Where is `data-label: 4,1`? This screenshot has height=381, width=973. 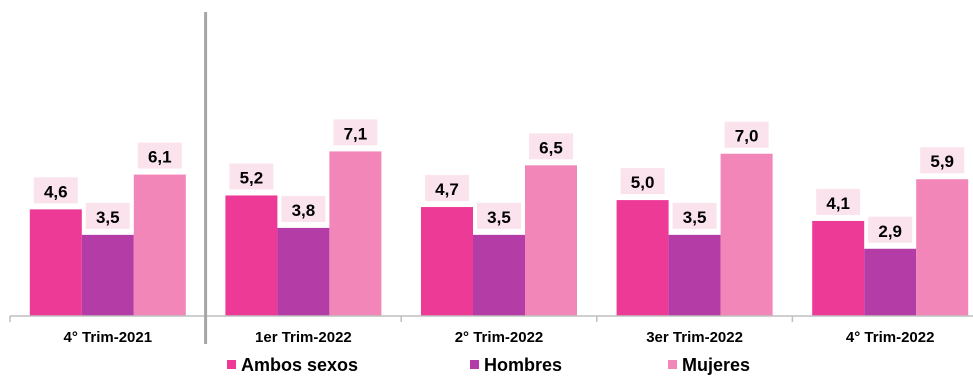 data-label: 4,1 is located at coordinates (838, 203).